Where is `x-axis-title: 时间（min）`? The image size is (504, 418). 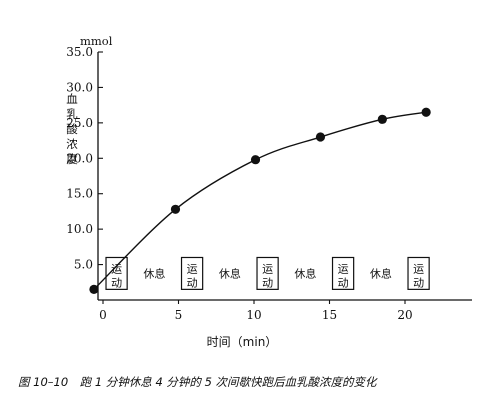 x-axis-title: 时间（min） is located at coordinates (242, 342).